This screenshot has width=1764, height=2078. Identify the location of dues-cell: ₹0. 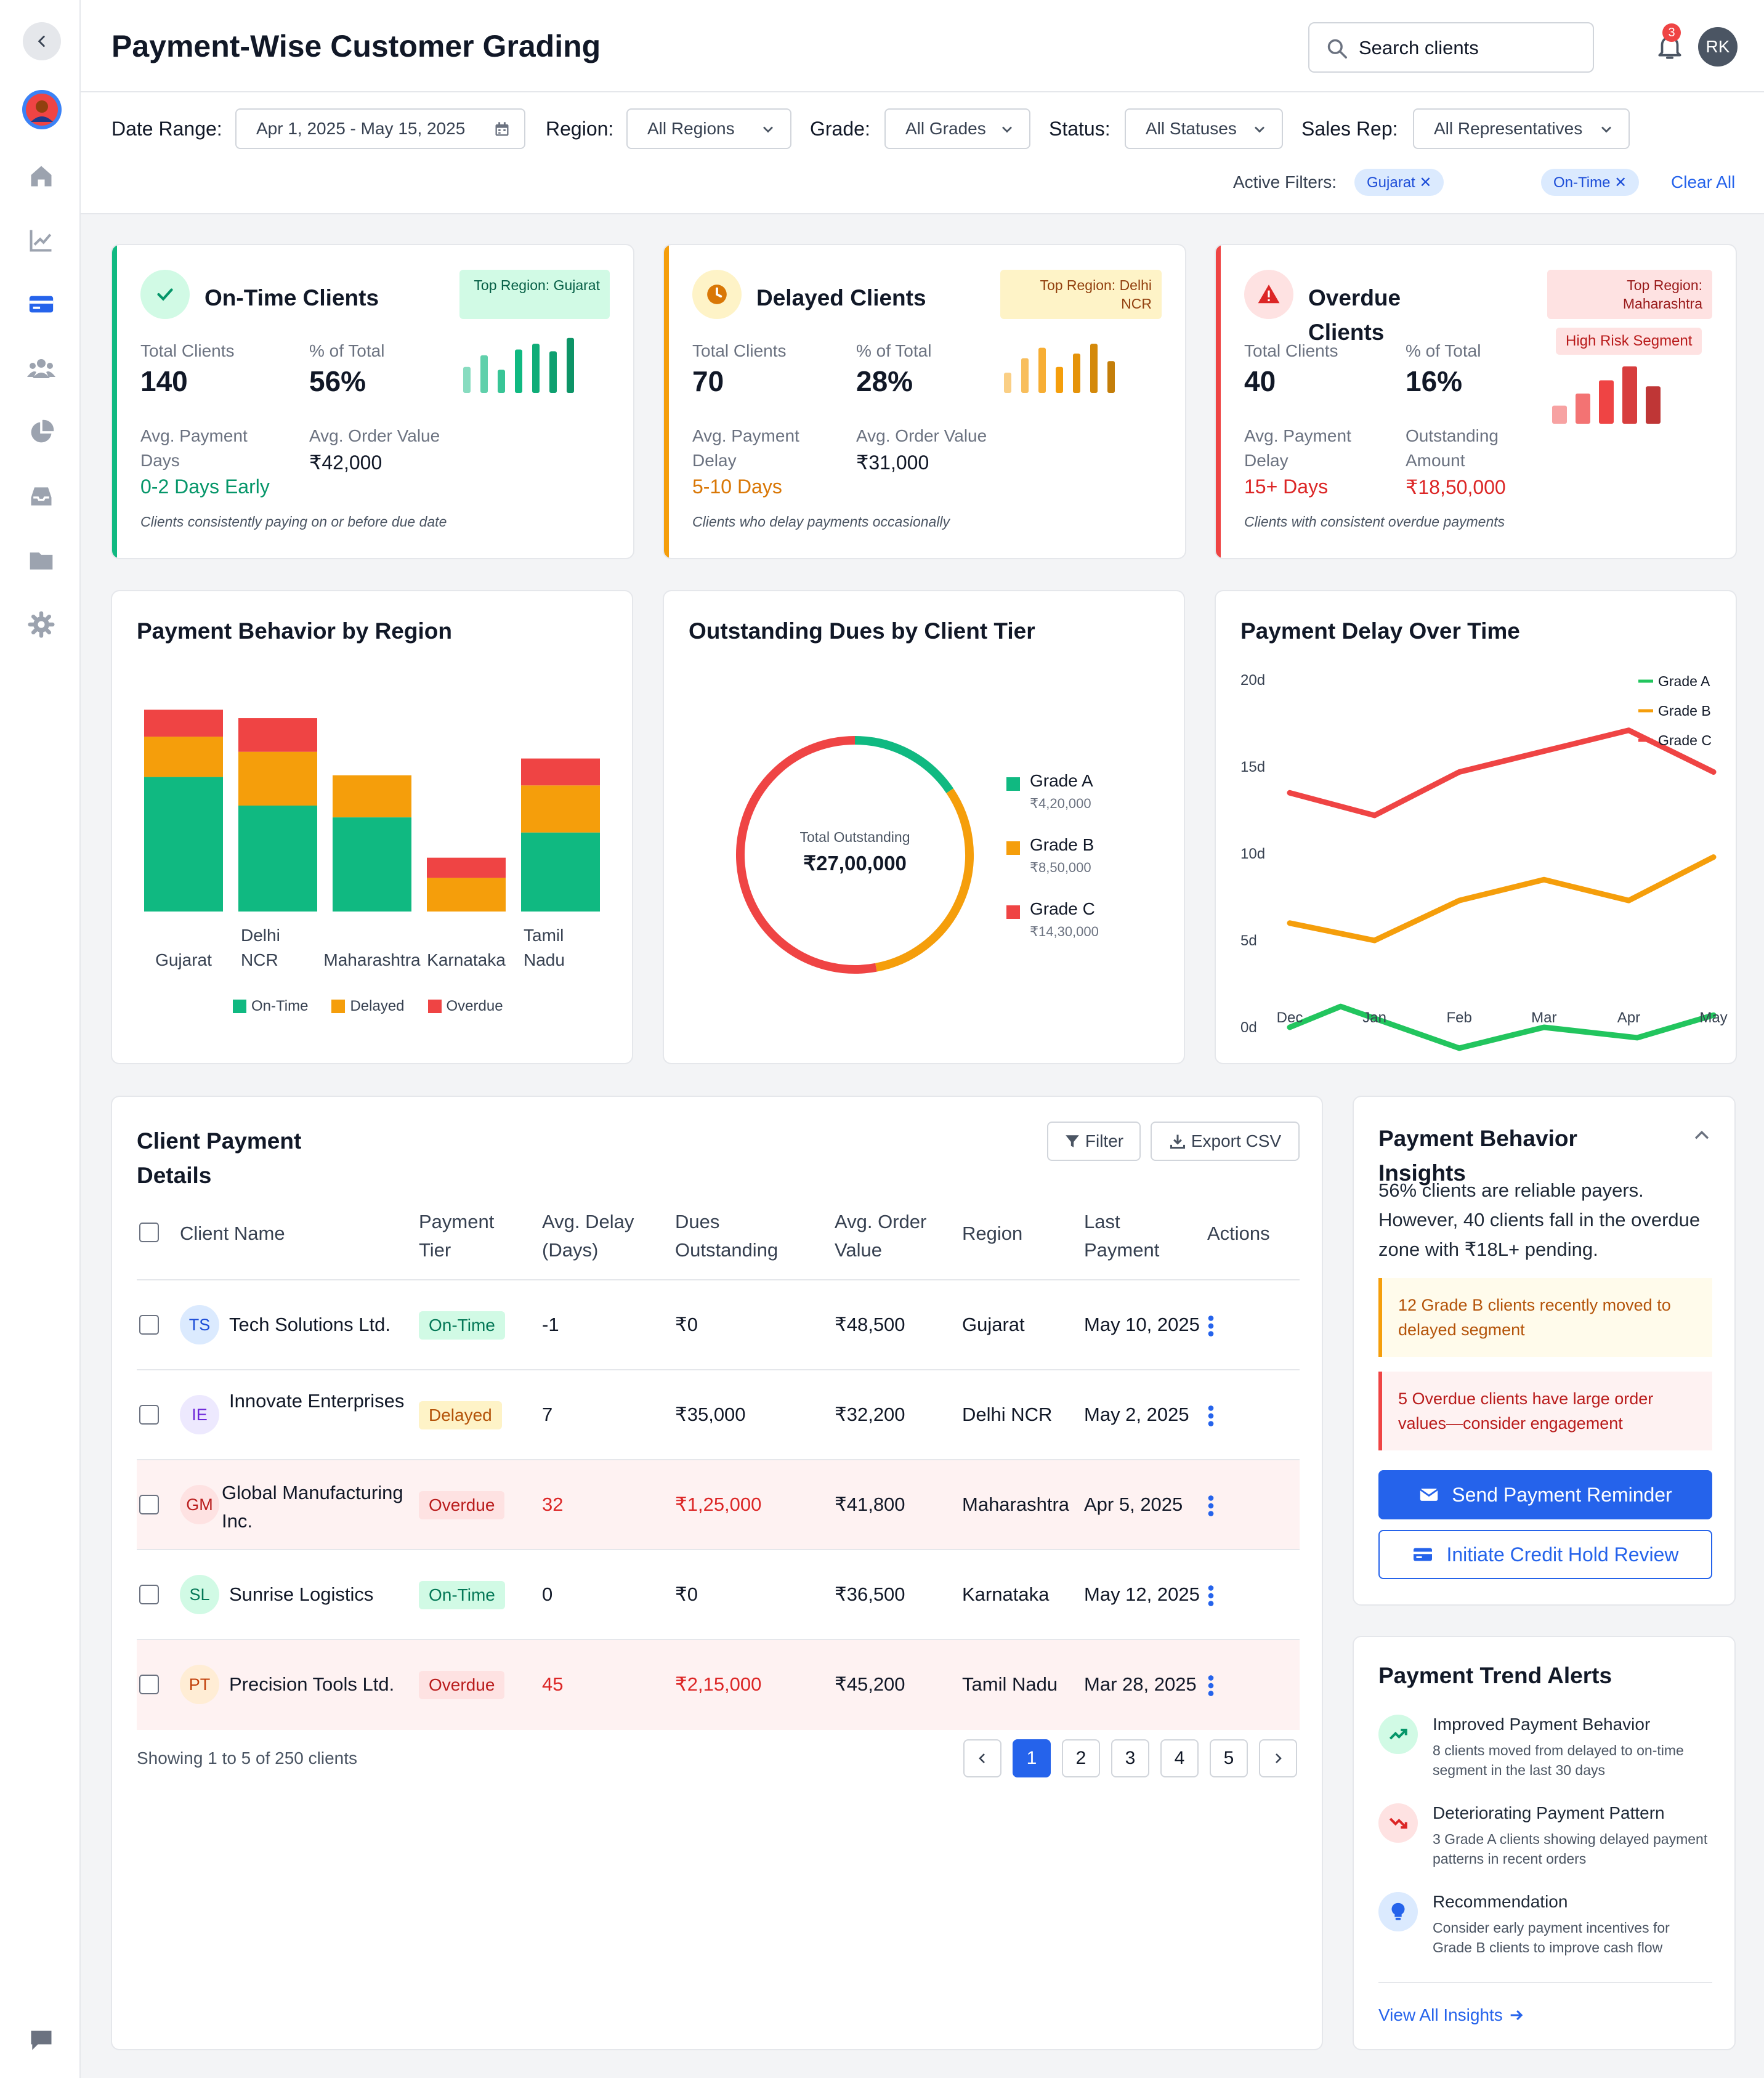
(687, 1324).